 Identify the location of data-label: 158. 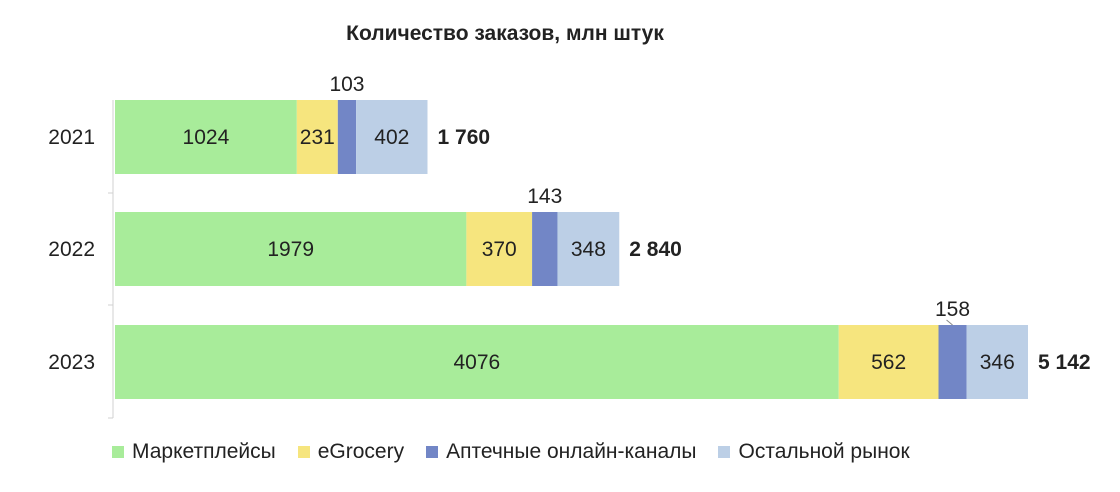
(952, 309).